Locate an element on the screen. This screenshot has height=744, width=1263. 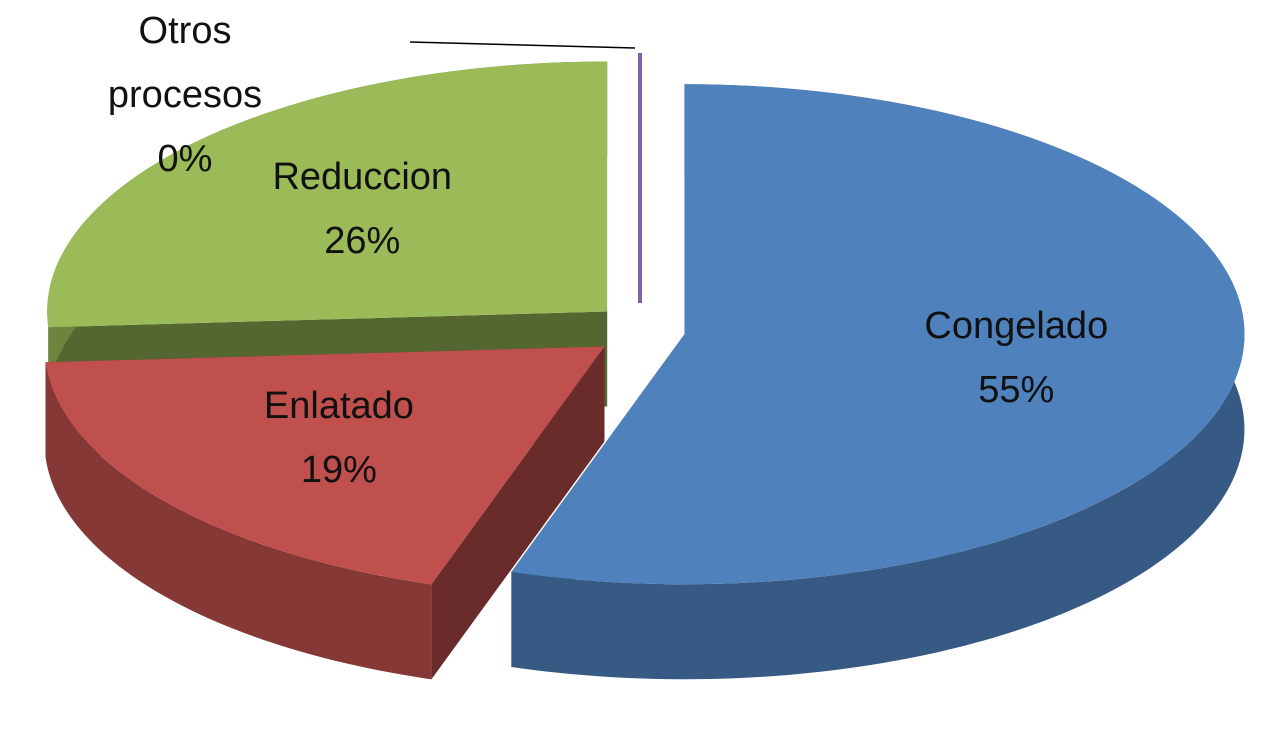
label-name: Reduccion is located at coordinates (362, 176).